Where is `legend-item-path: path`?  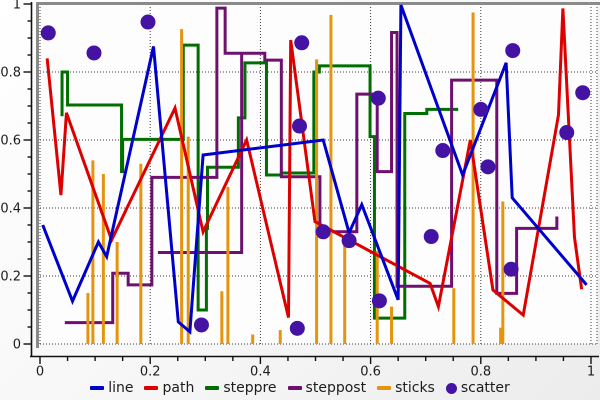 legend-item-path: path is located at coordinates (169, 388).